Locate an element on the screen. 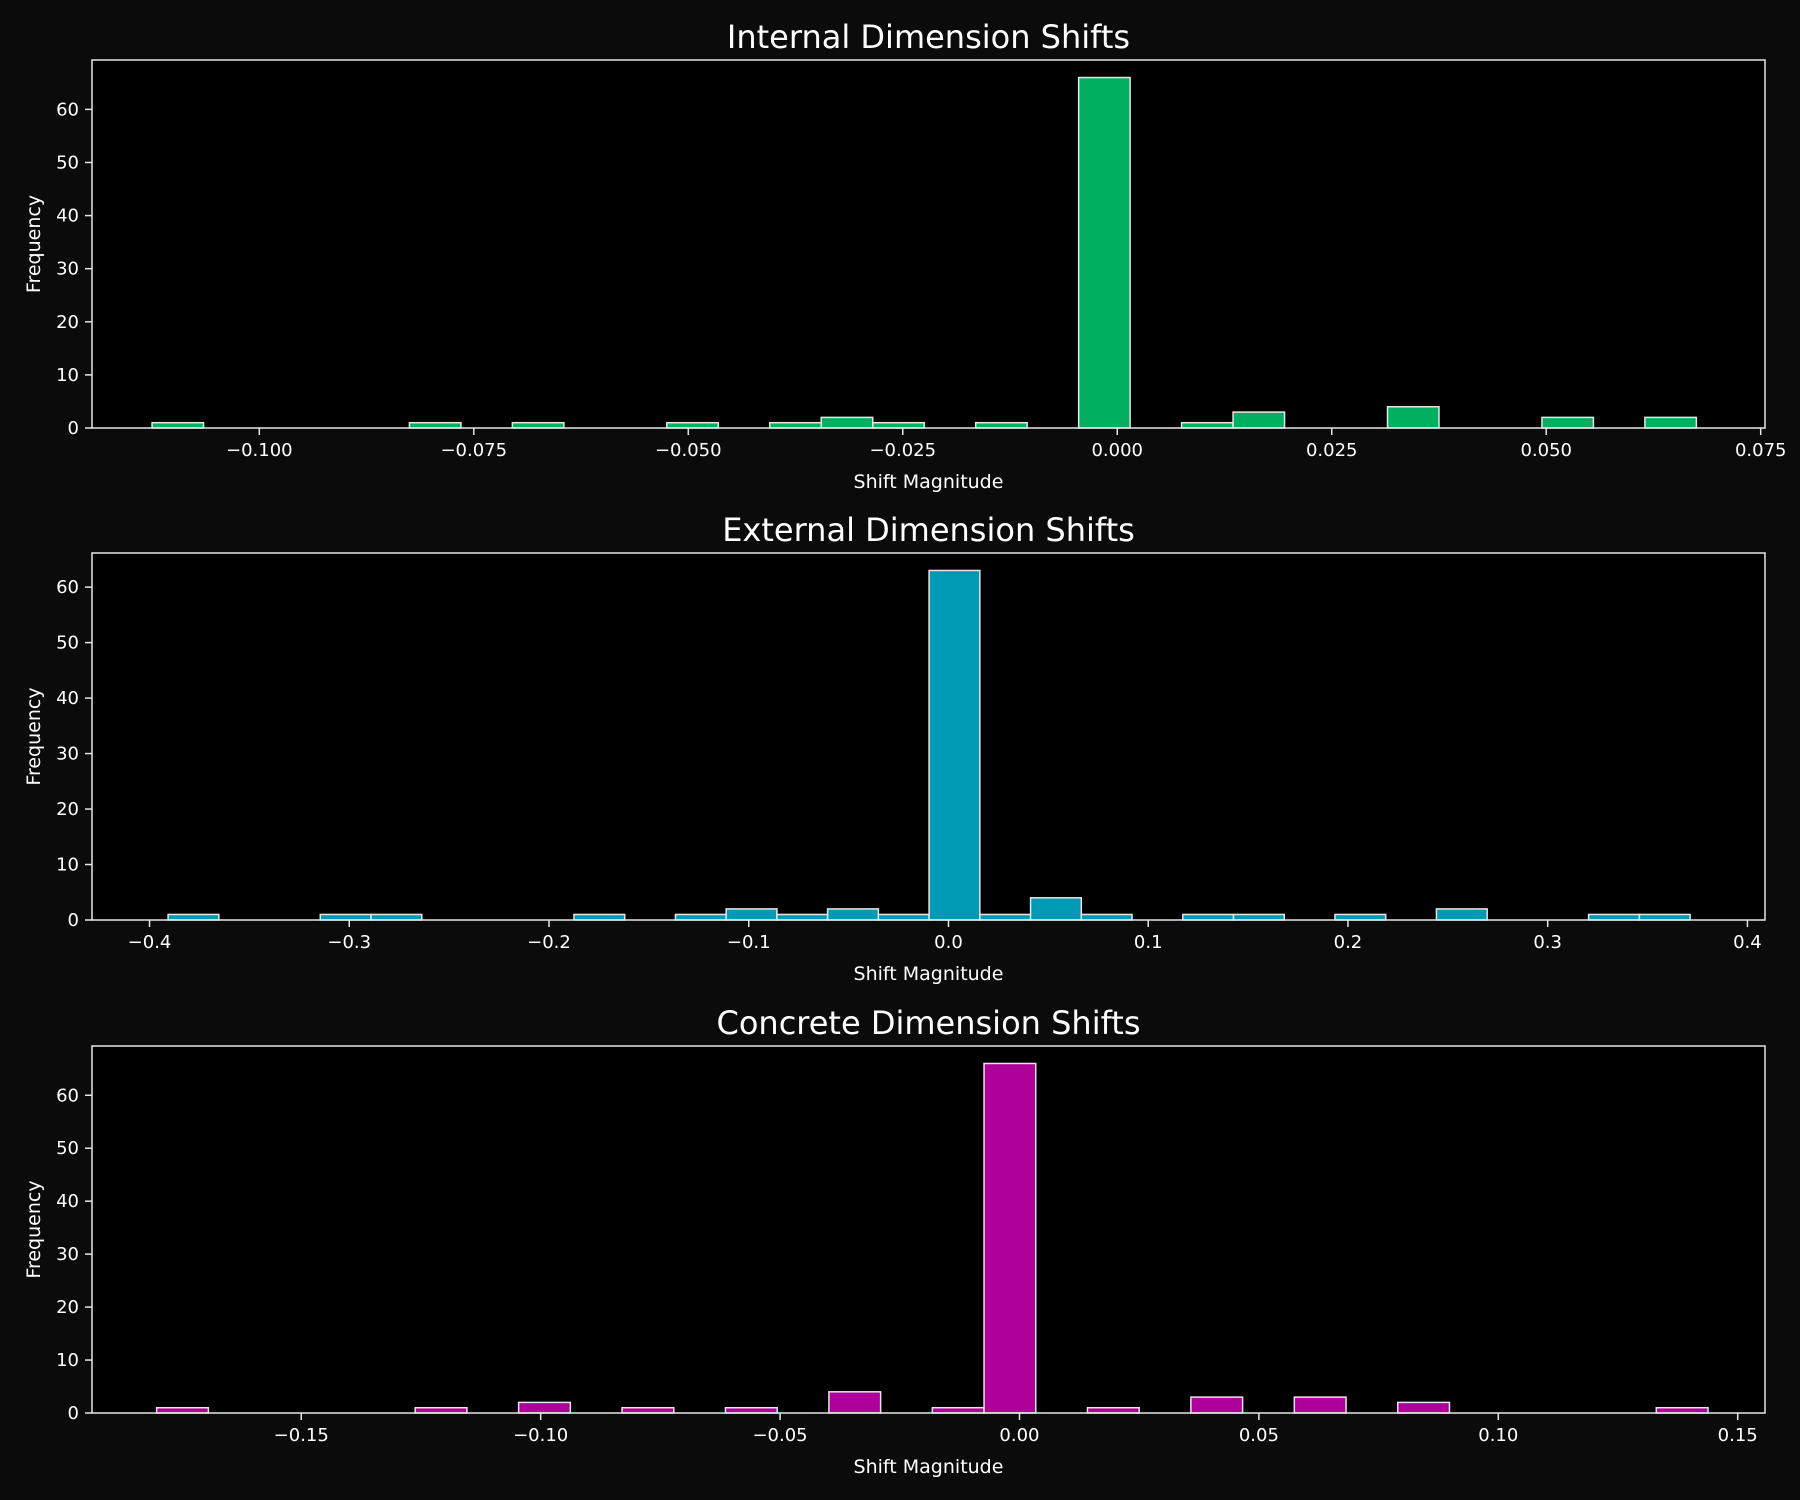  x-tick-label: −0.050 is located at coordinates (688, 450).